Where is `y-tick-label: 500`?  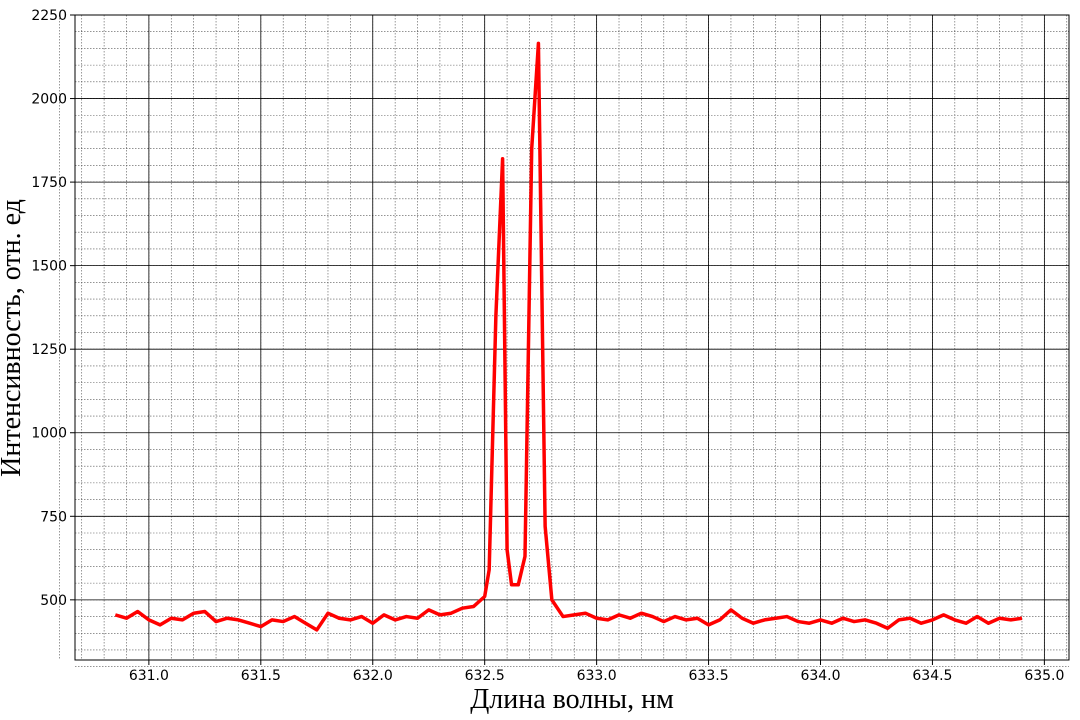 y-tick-label: 500 is located at coordinates (53, 601).